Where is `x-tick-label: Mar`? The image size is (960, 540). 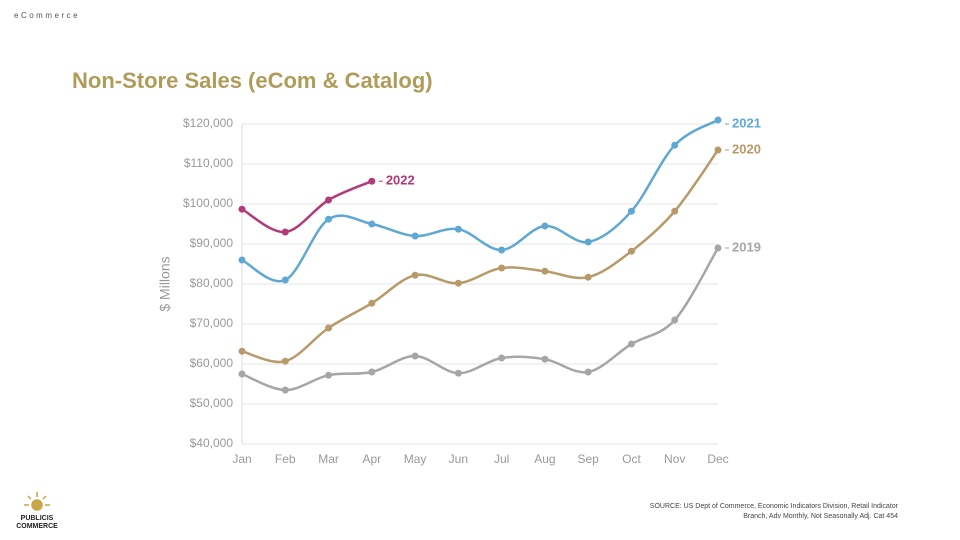 x-tick-label: Mar is located at coordinates (328, 459).